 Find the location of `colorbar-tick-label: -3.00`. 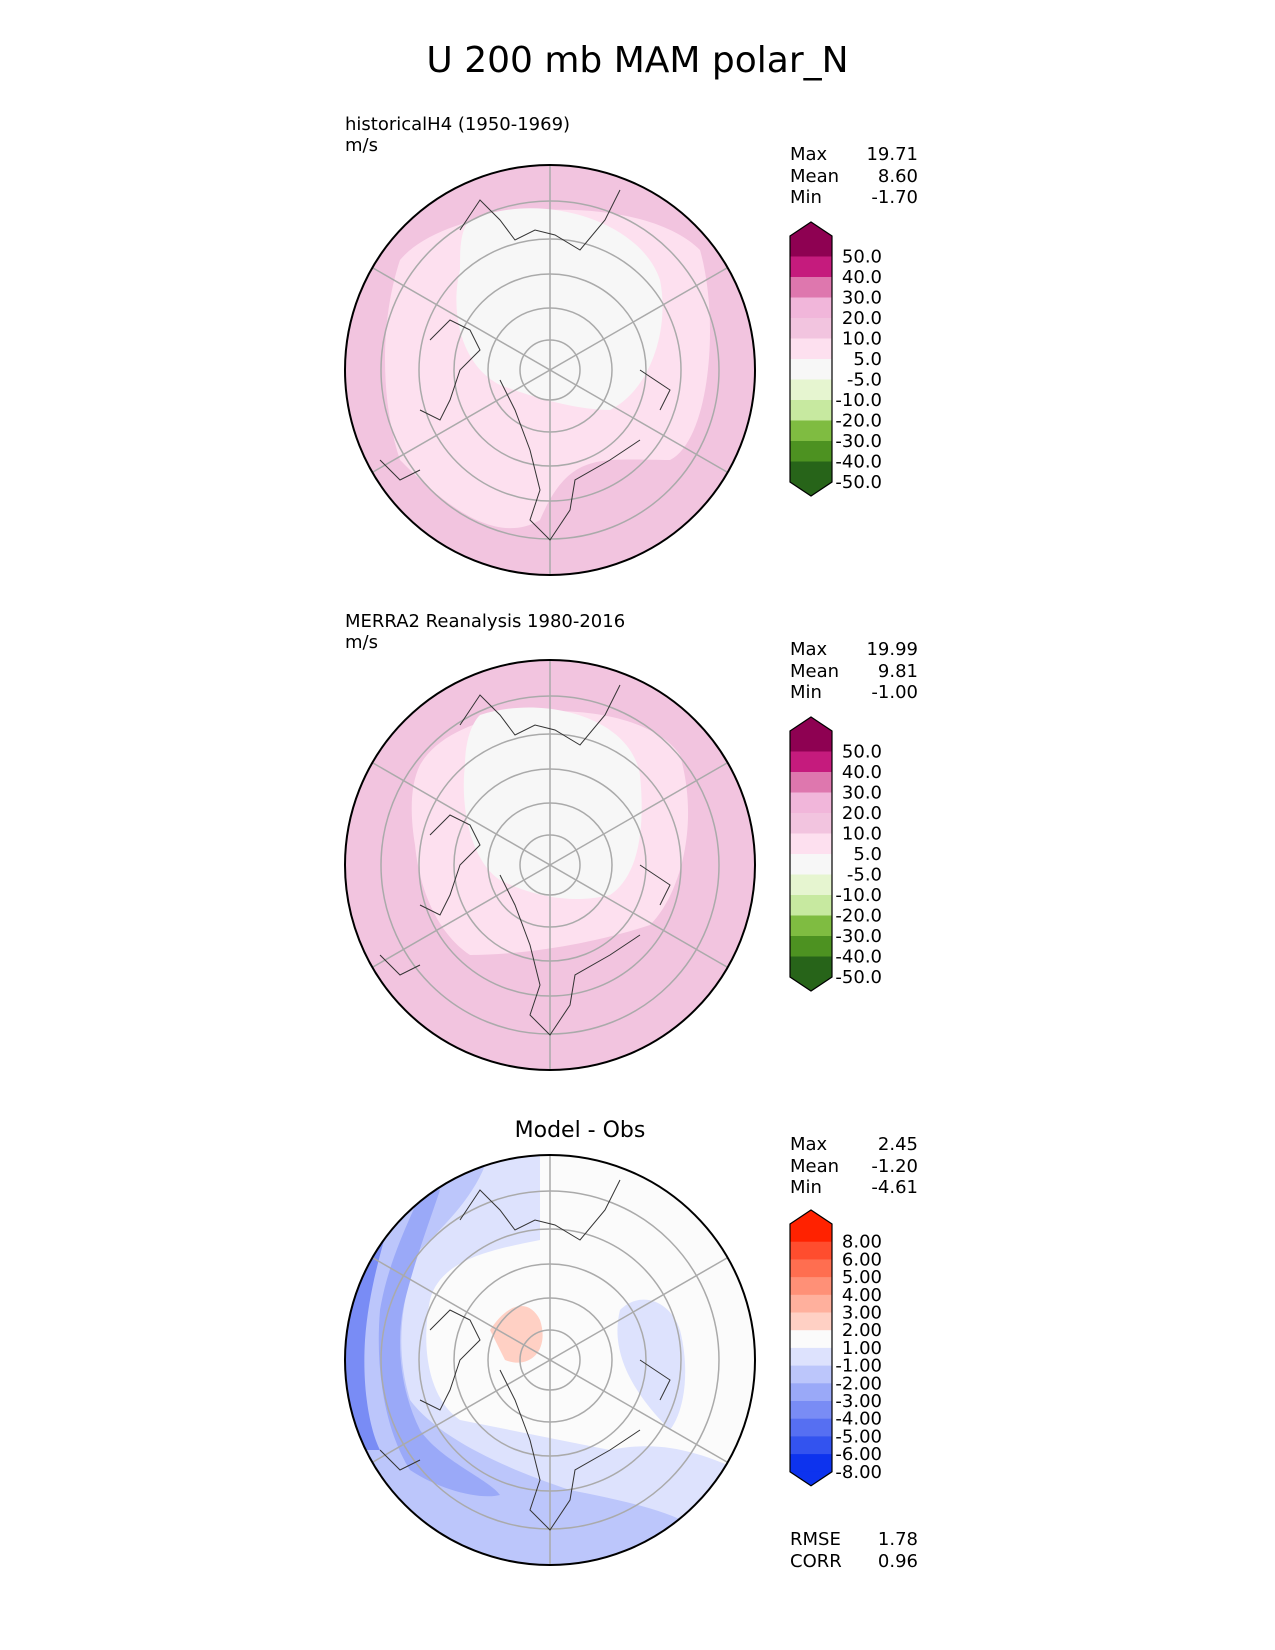

colorbar-tick-label: -3.00 is located at coordinates (858, 1401).